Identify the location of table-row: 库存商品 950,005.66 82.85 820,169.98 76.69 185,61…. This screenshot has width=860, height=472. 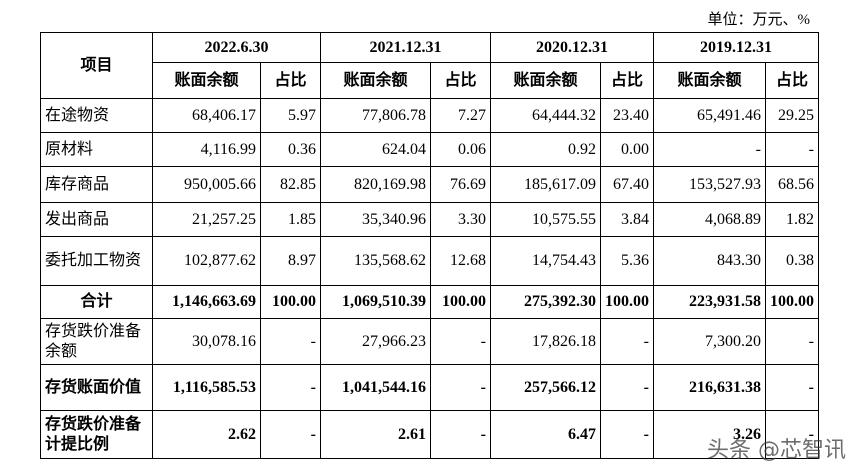
(429, 184).